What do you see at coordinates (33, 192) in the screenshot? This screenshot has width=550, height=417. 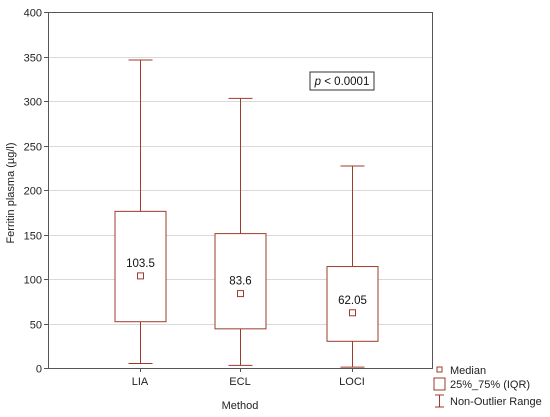 I see `y-tick-label: 200` at bounding box center [33, 192].